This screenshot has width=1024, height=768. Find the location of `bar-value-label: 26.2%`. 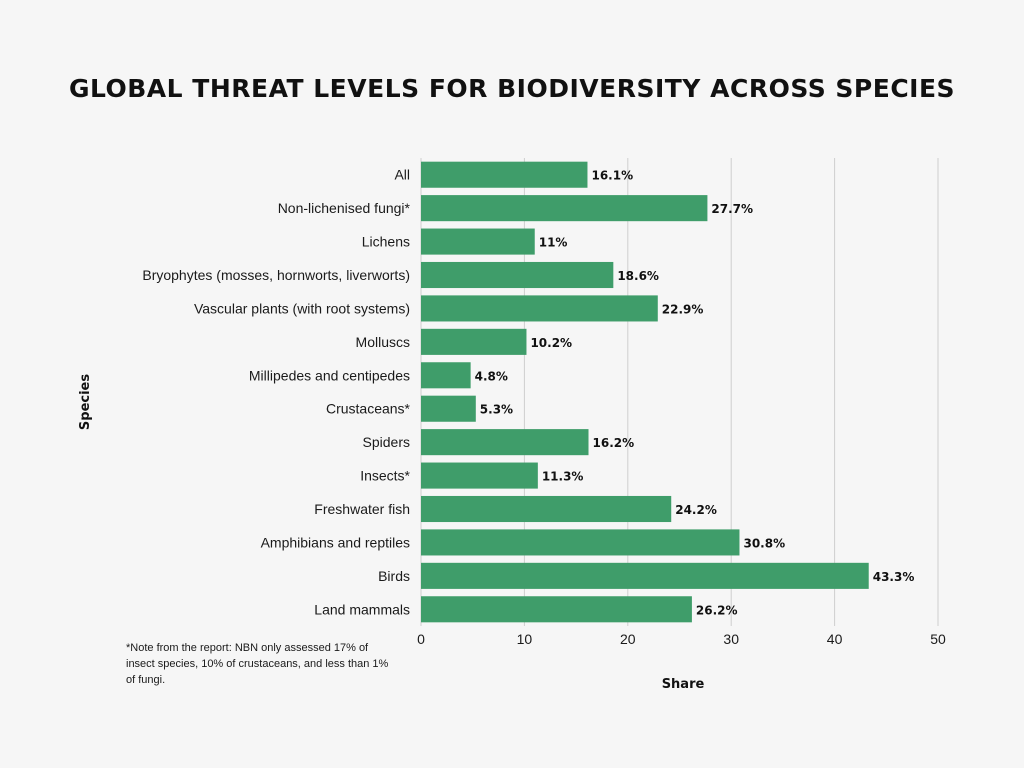

bar-value-label: 26.2% is located at coordinates (717, 610).